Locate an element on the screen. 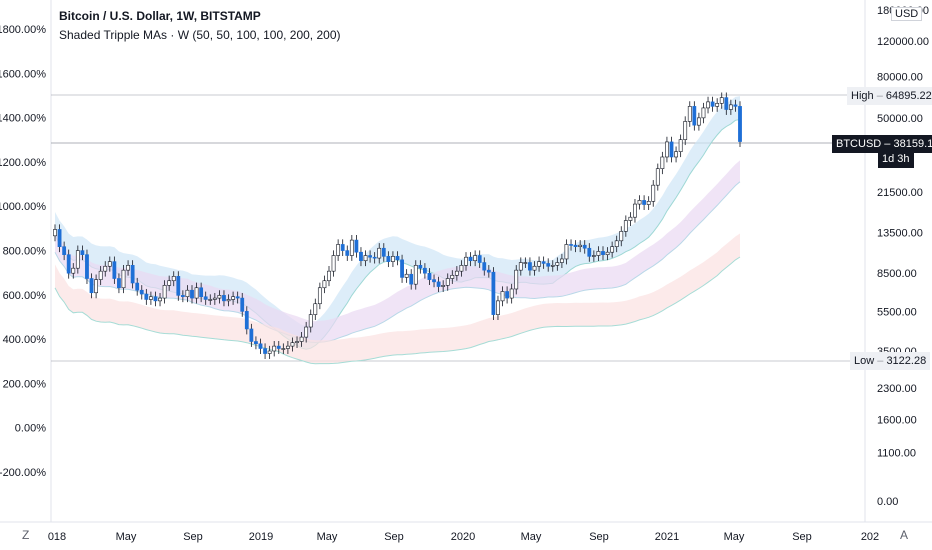 This screenshot has width=932, height=550. left-axis-tick: 1000.00% is located at coordinates (23, 207).